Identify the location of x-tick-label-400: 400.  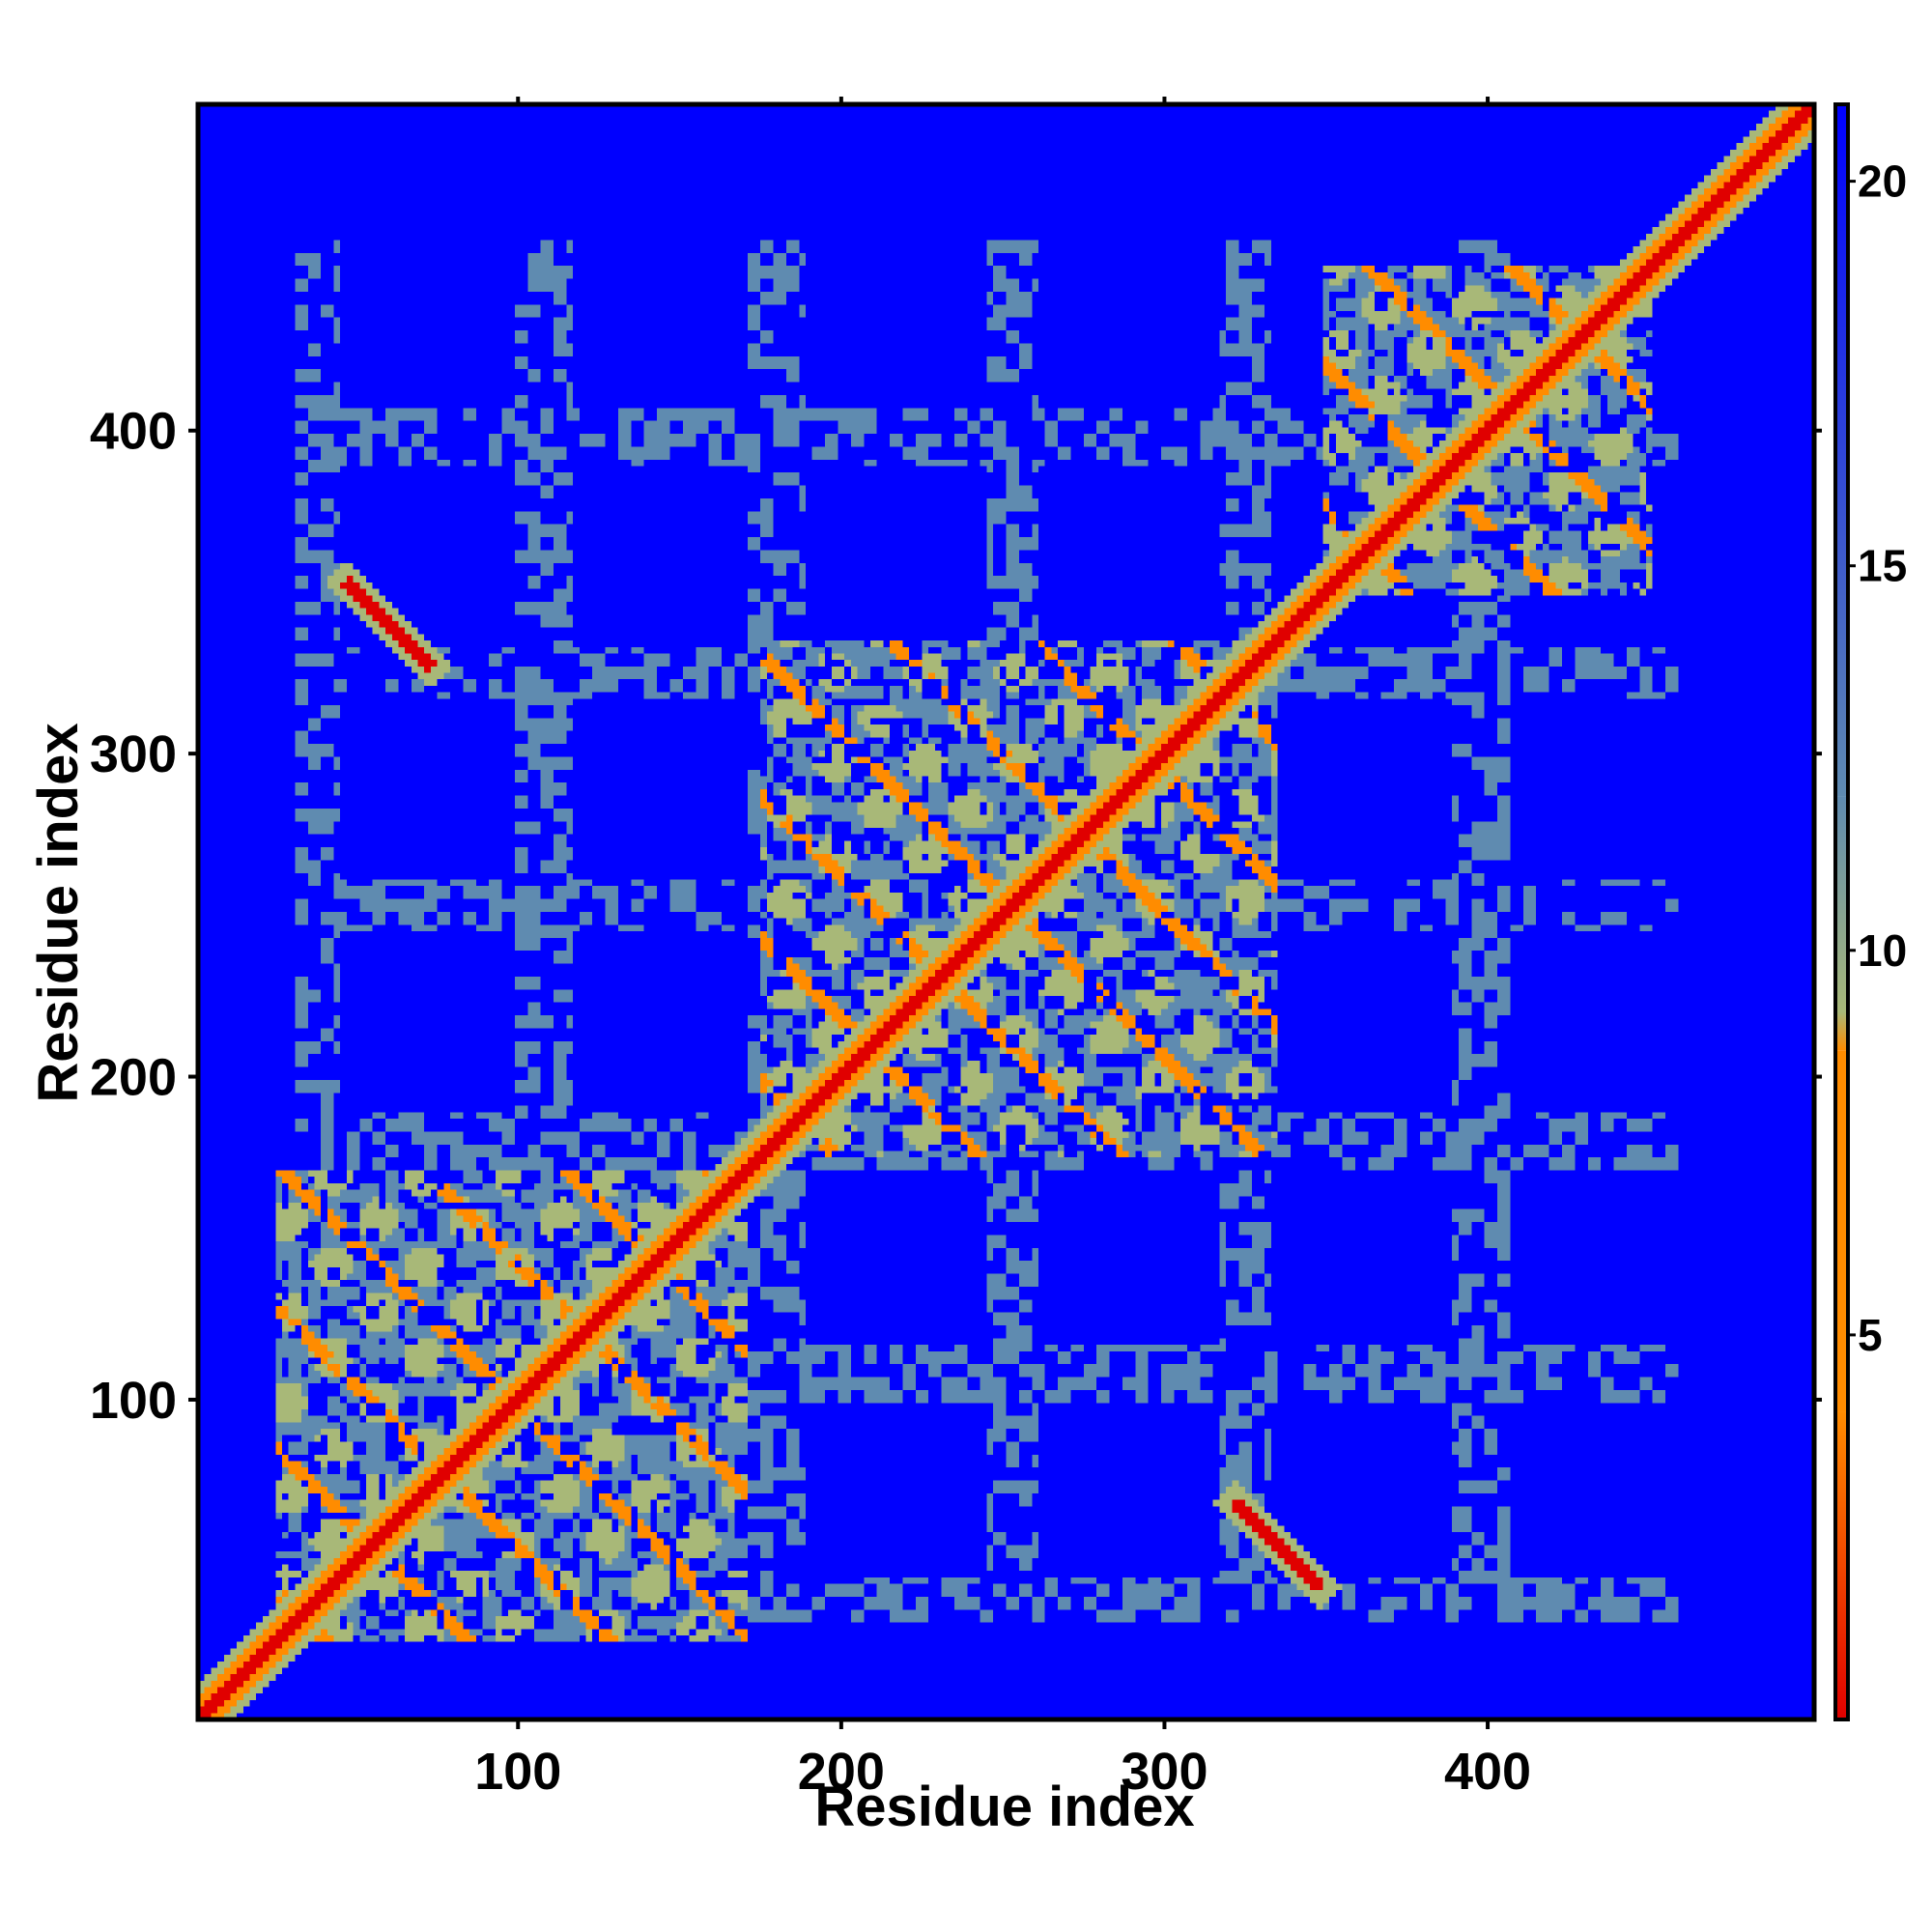
(1487, 1772).